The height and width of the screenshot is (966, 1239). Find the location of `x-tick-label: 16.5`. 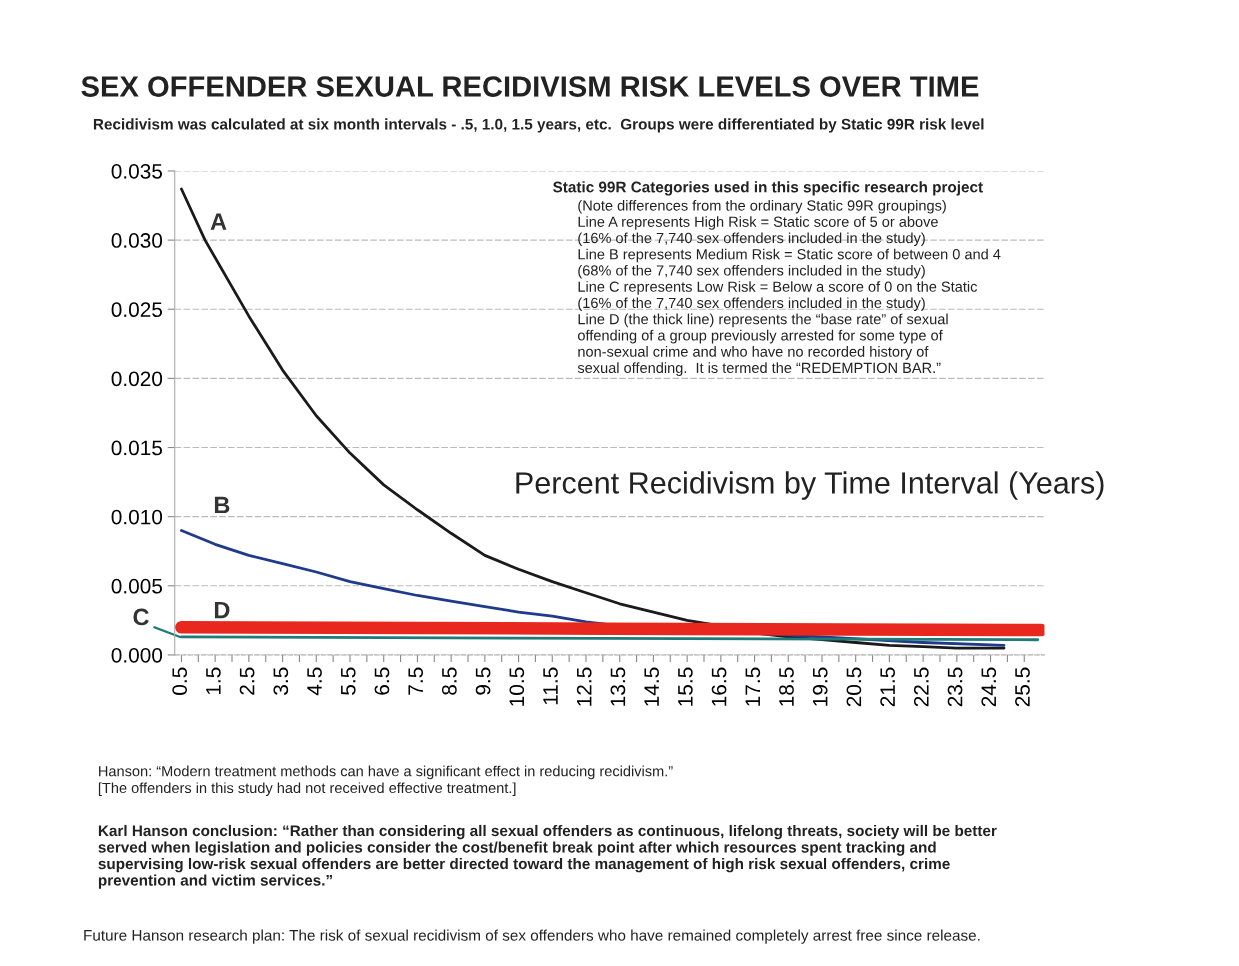

x-tick-label: 16.5 is located at coordinates (719, 686).